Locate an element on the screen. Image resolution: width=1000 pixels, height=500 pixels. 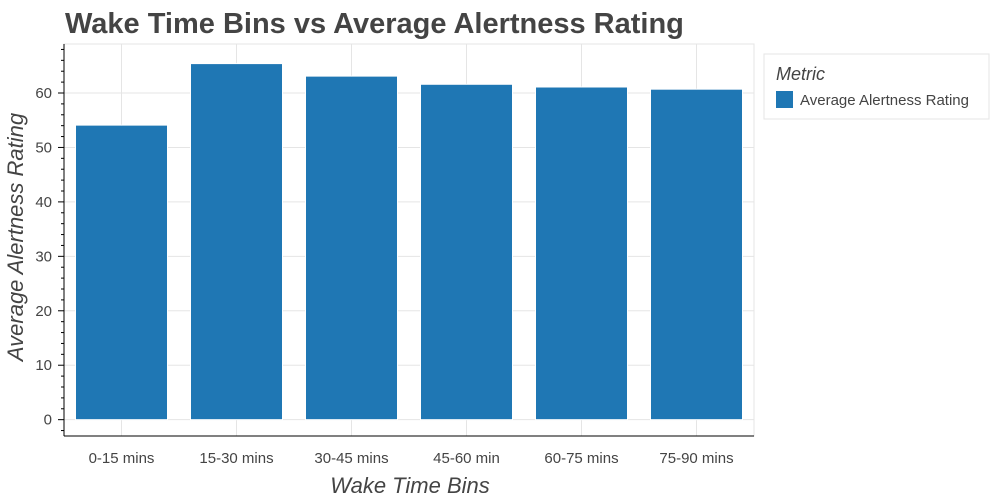
y-tick-label: 0 is located at coordinates (48, 420).